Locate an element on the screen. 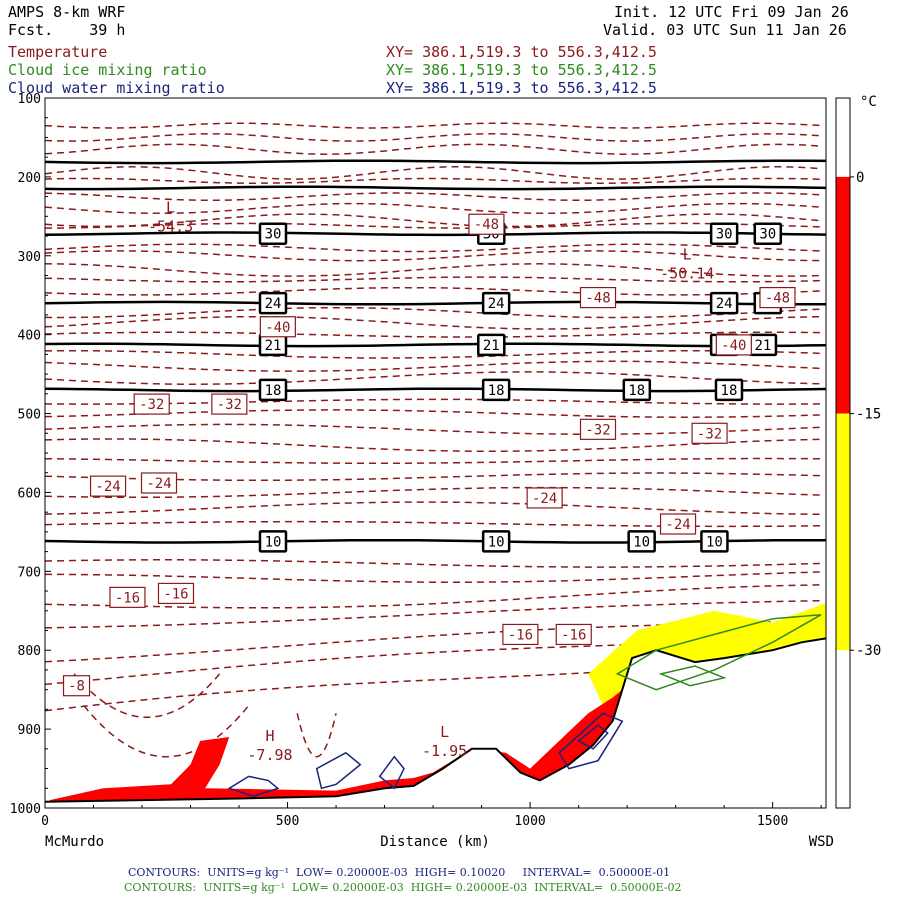 The height and width of the screenshot is (900, 900). y-tick-label: 900 is located at coordinates (29, 730).